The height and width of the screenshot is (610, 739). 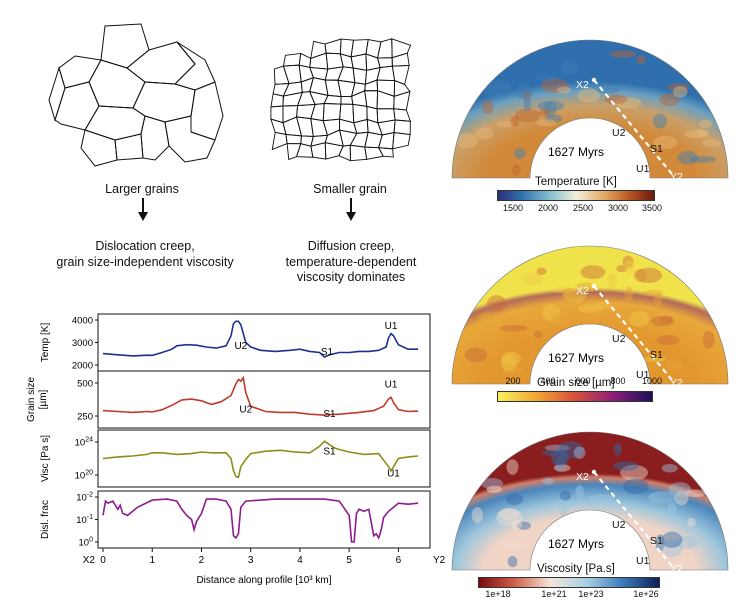 What do you see at coordinates (590, 109) in the screenshot?
I see `temperature-annulus` at bounding box center [590, 109].